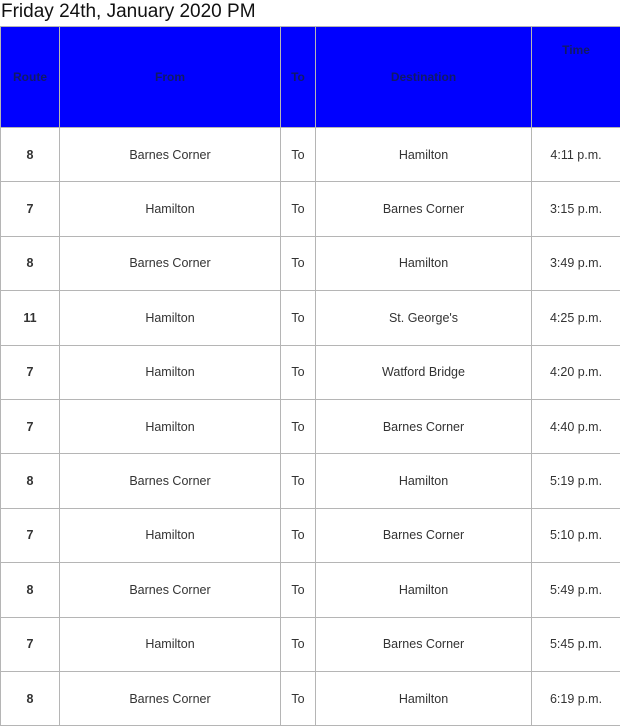 The width and height of the screenshot is (620, 726). I want to click on cell-time: 6:19 p.m., so click(576, 698).